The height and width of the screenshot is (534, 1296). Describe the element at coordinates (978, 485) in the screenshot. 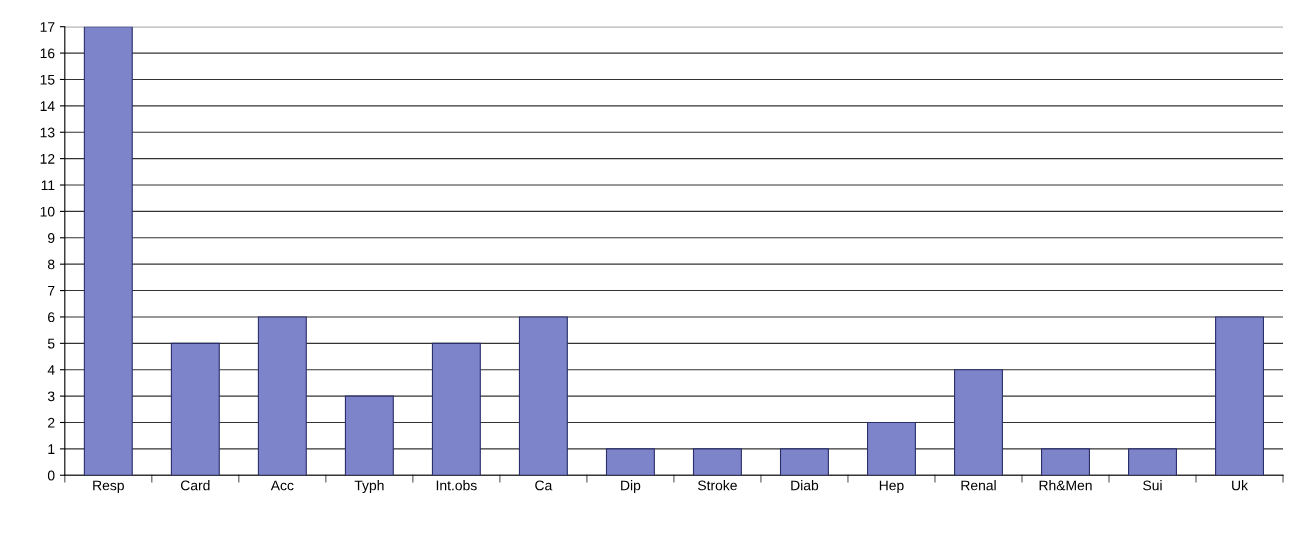

I see `x-tick-label: Renal` at that location.